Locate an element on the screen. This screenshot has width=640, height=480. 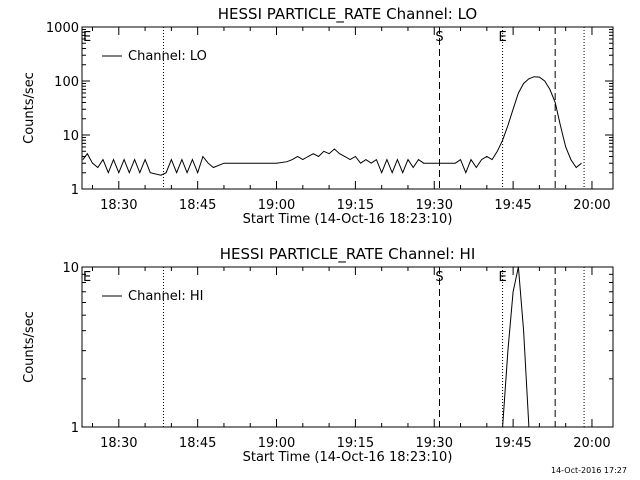
chart1-x-tick-label: 19:15 is located at coordinates (355, 205).